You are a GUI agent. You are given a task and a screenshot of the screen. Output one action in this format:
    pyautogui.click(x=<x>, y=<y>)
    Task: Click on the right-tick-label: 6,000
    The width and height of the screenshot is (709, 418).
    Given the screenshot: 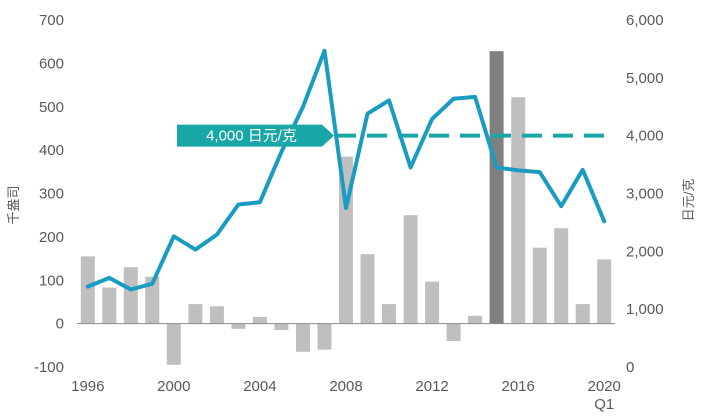 What is the action you would take?
    pyautogui.click(x=645, y=20)
    